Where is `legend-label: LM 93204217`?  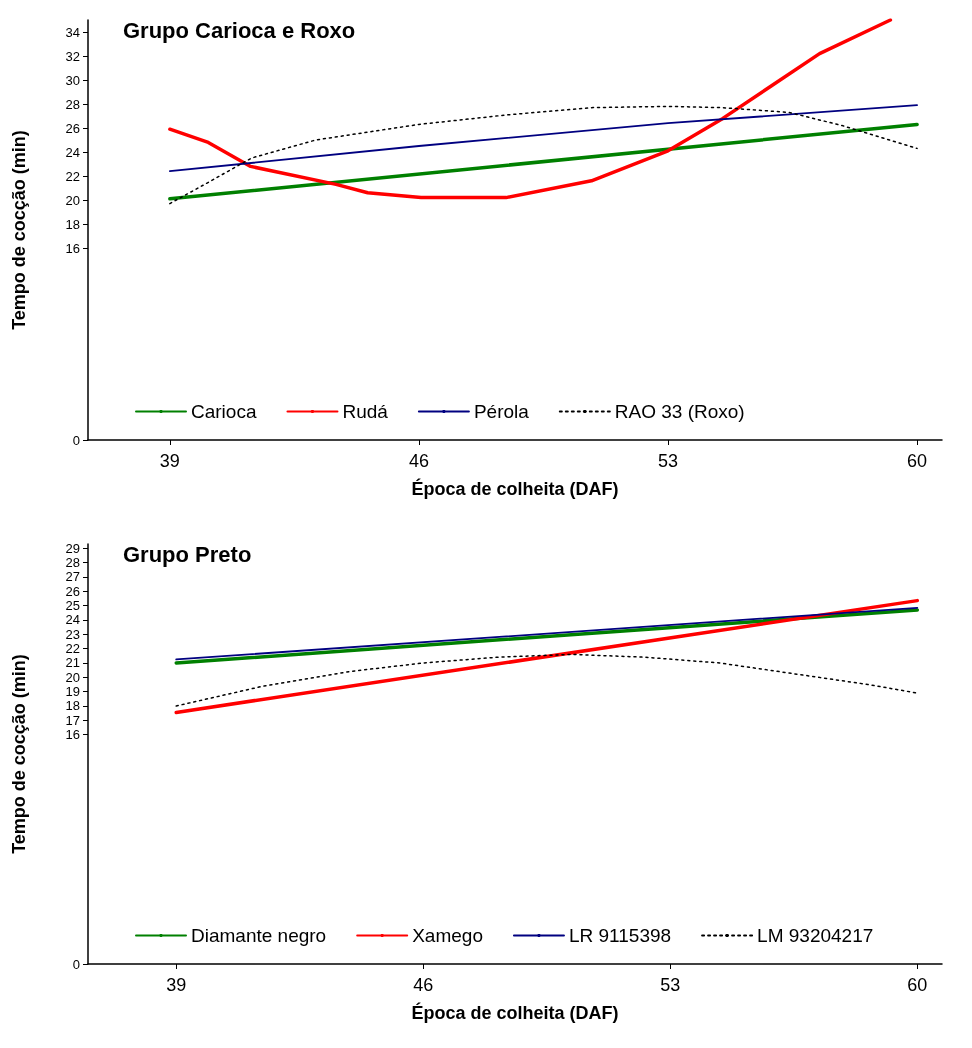 legend-label: LM 93204217 is located at coordinates (815, 935).